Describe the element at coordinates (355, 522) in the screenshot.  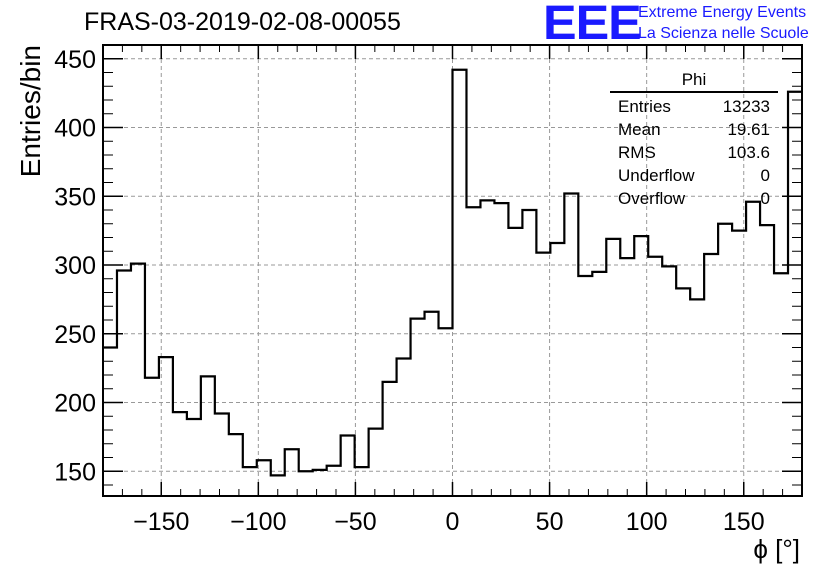
I see `x-tick-label: −50` at that location.